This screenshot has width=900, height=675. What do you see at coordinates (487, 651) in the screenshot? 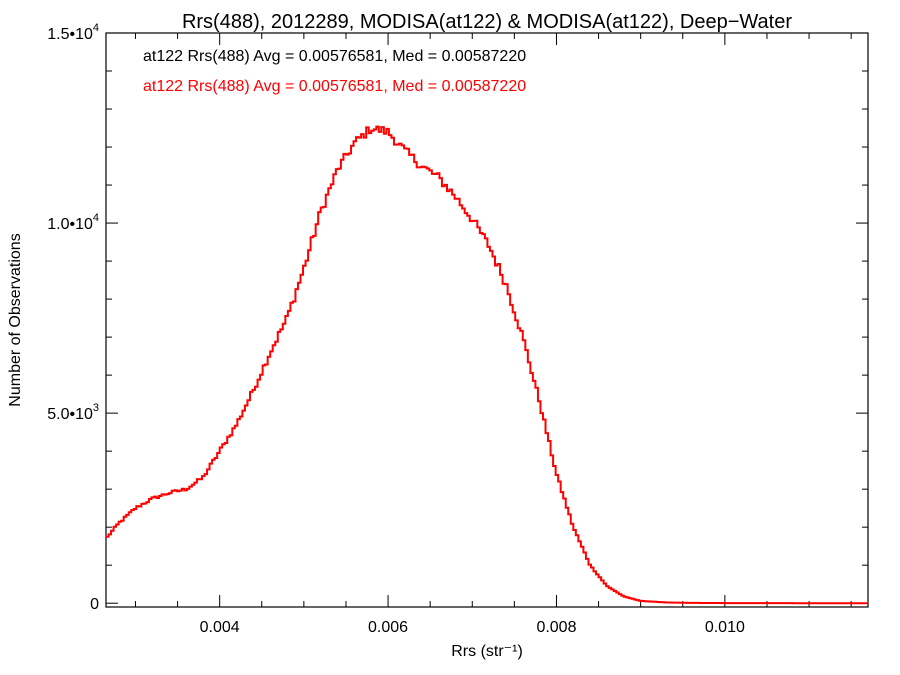
I see `x-axis-label: Rrs (str⁻¹)` at bounding box center [487, 651].